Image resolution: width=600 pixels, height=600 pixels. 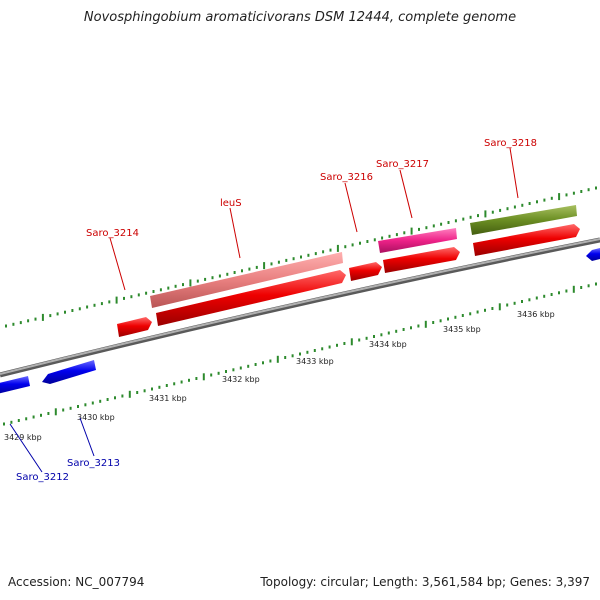 I want to click on gene-label-saro-3217: Saro_3217, so click(x=402, y=164).